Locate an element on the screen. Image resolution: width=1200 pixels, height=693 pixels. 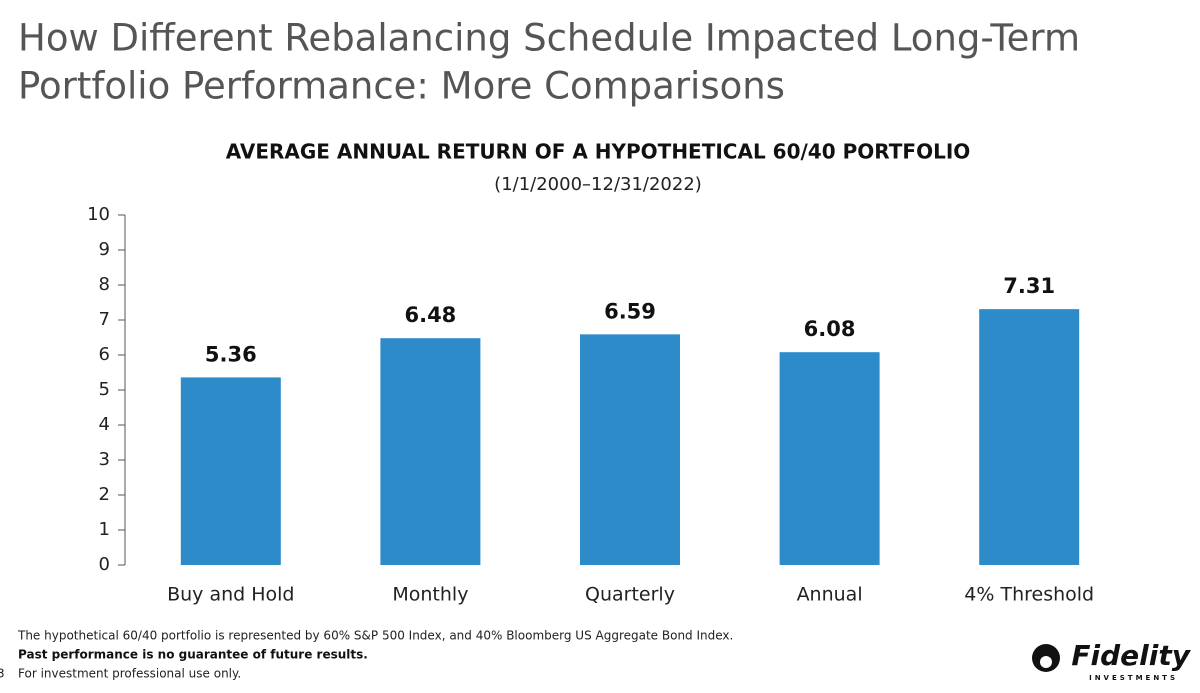
y-tick-label: 1 is located at coordinates (104, 529).